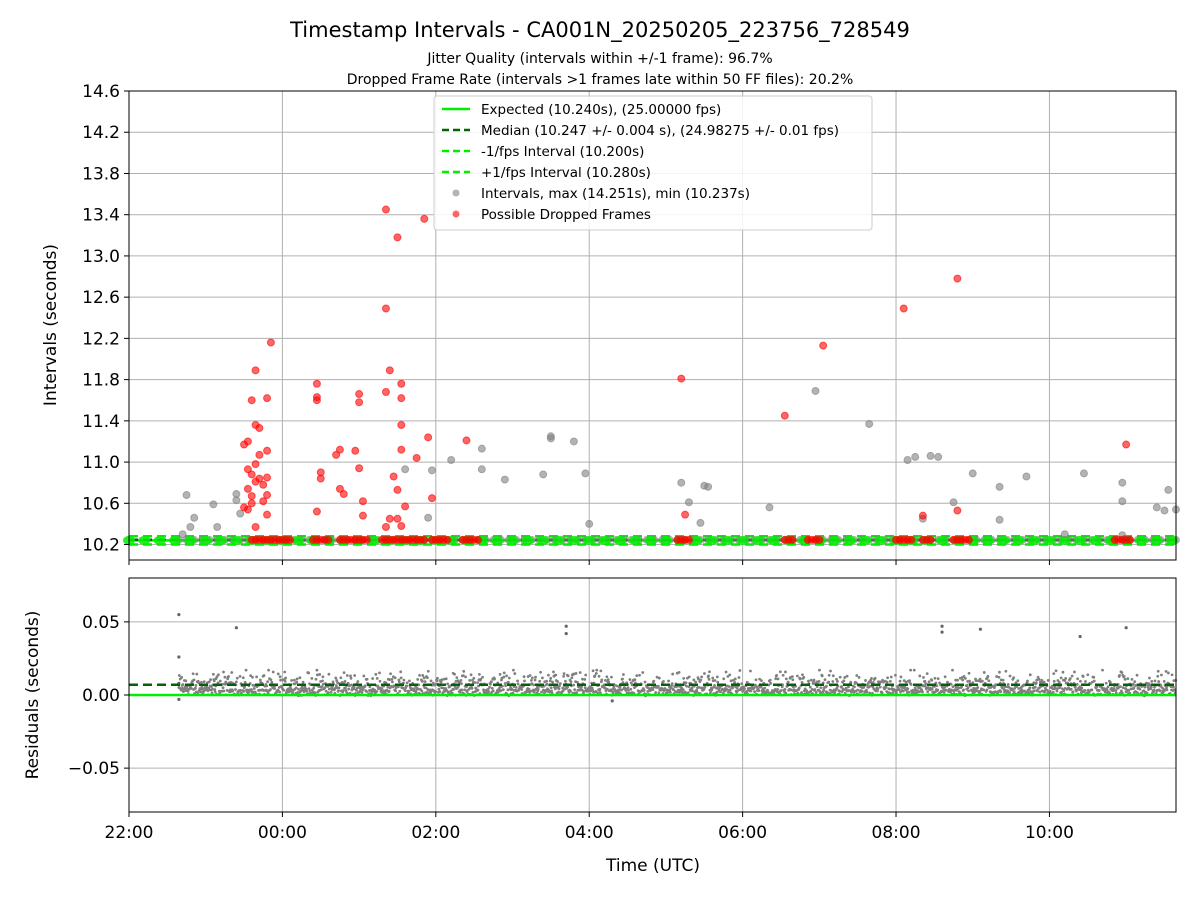 This screenshot has width=1200, height=900. Describe the element at coordinates (942, 626) in the screenshot. I see `residual-outlier-point` at that location.